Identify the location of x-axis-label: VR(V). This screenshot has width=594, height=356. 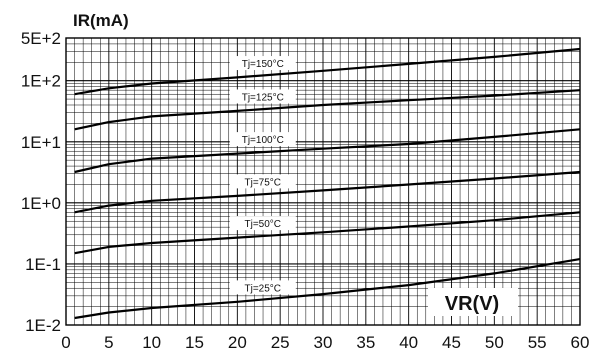
(472, 304).